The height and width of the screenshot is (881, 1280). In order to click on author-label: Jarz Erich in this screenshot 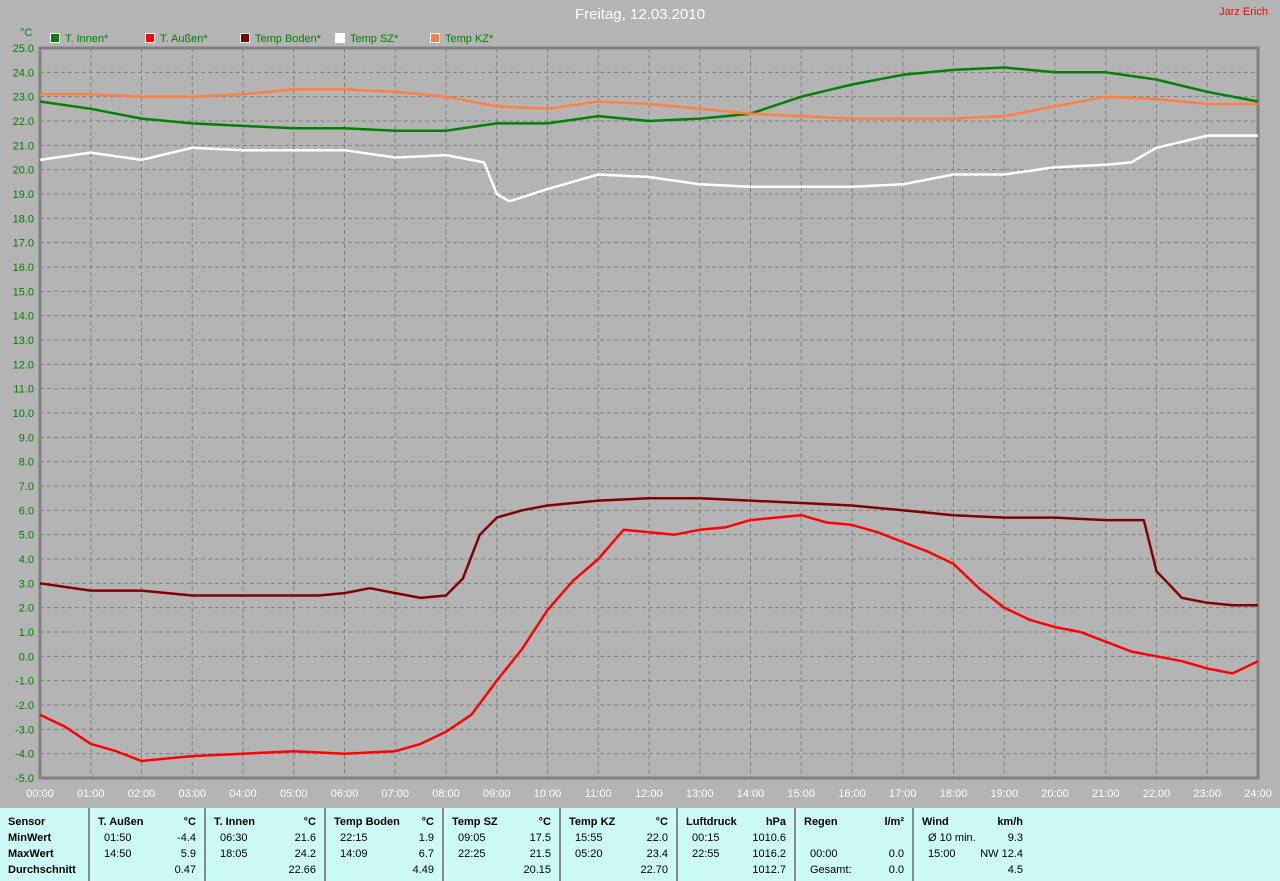, I will do `click(1243, 12)`.